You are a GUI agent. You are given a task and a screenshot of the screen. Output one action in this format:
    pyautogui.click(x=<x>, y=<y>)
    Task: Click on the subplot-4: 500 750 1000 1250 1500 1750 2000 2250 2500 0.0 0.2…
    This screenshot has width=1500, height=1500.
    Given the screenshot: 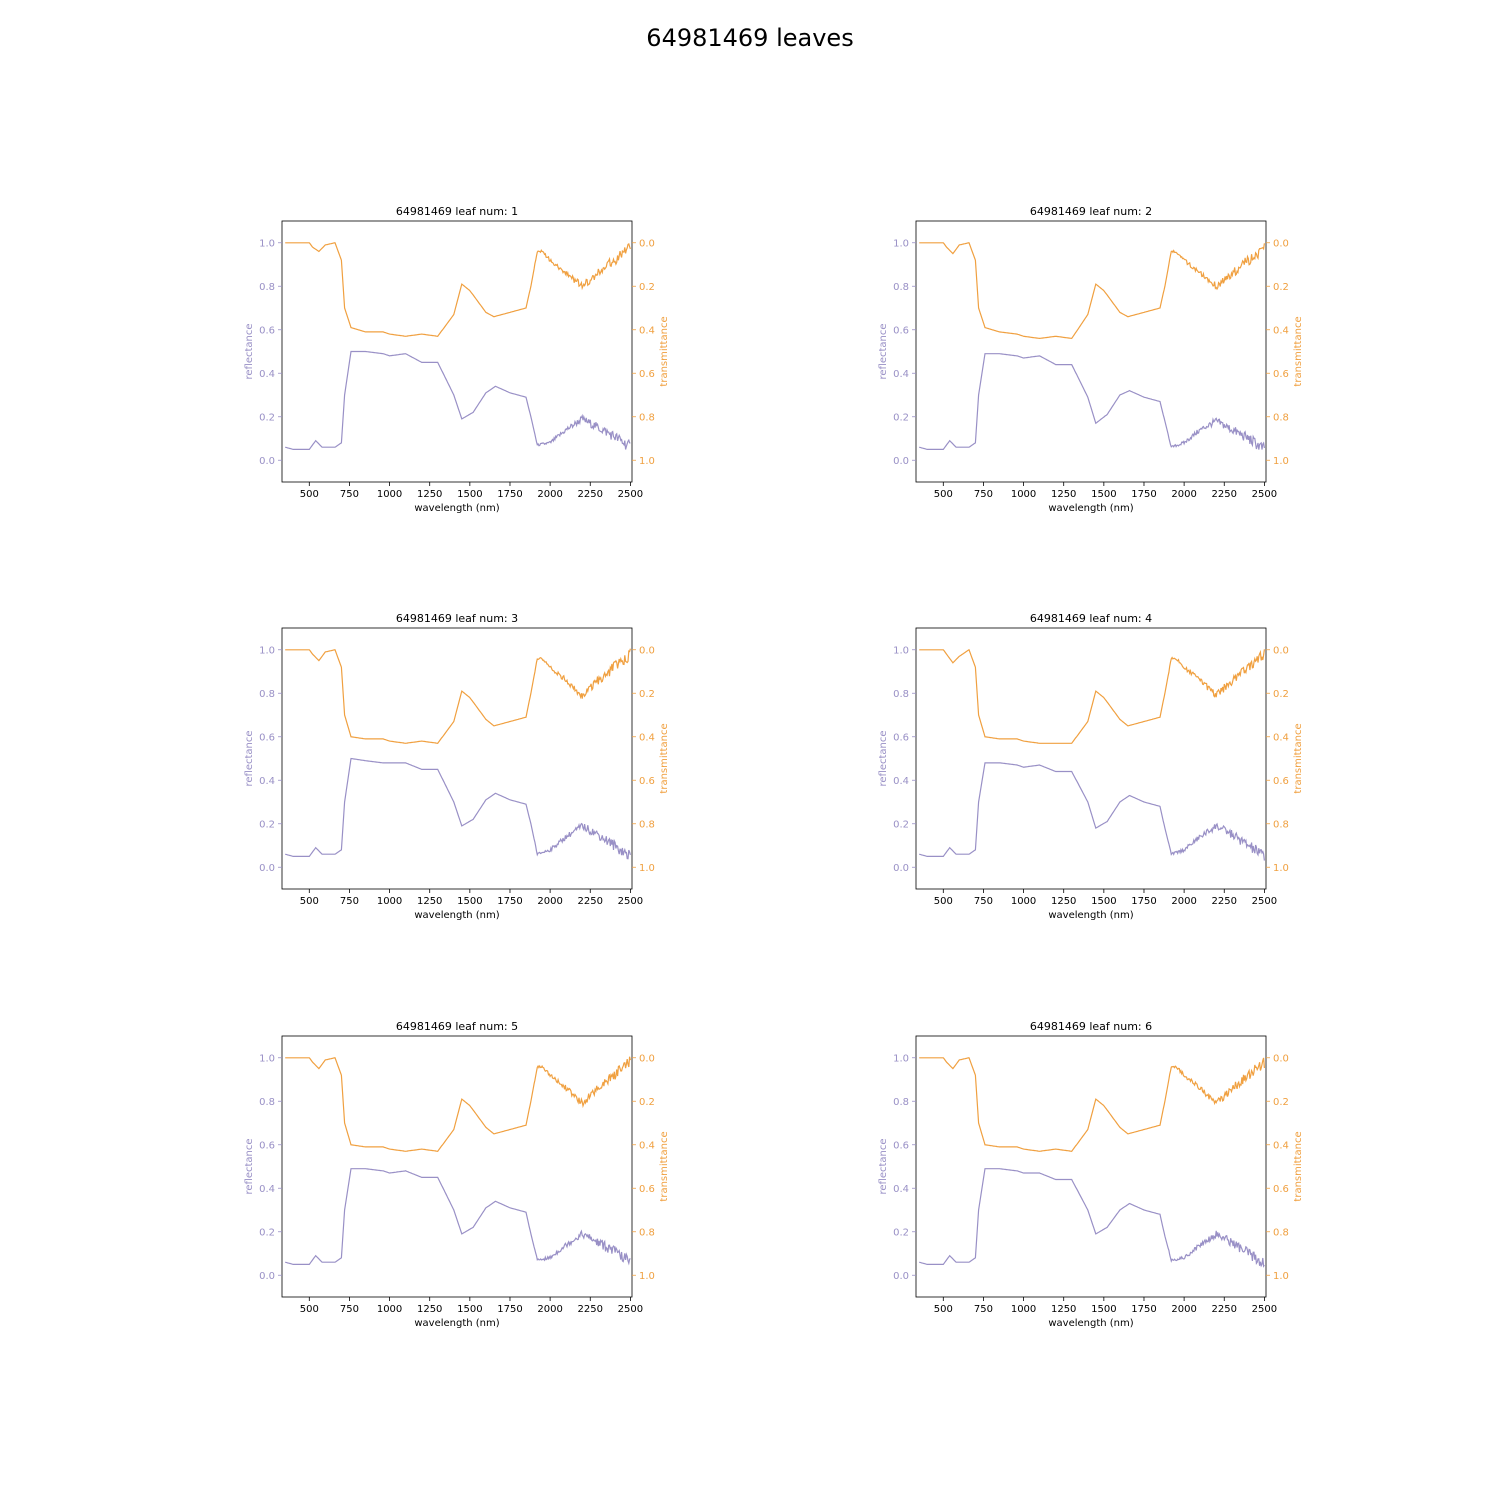 What is the action you would take?
    pyautogui.click(x=1091, y=766)
    